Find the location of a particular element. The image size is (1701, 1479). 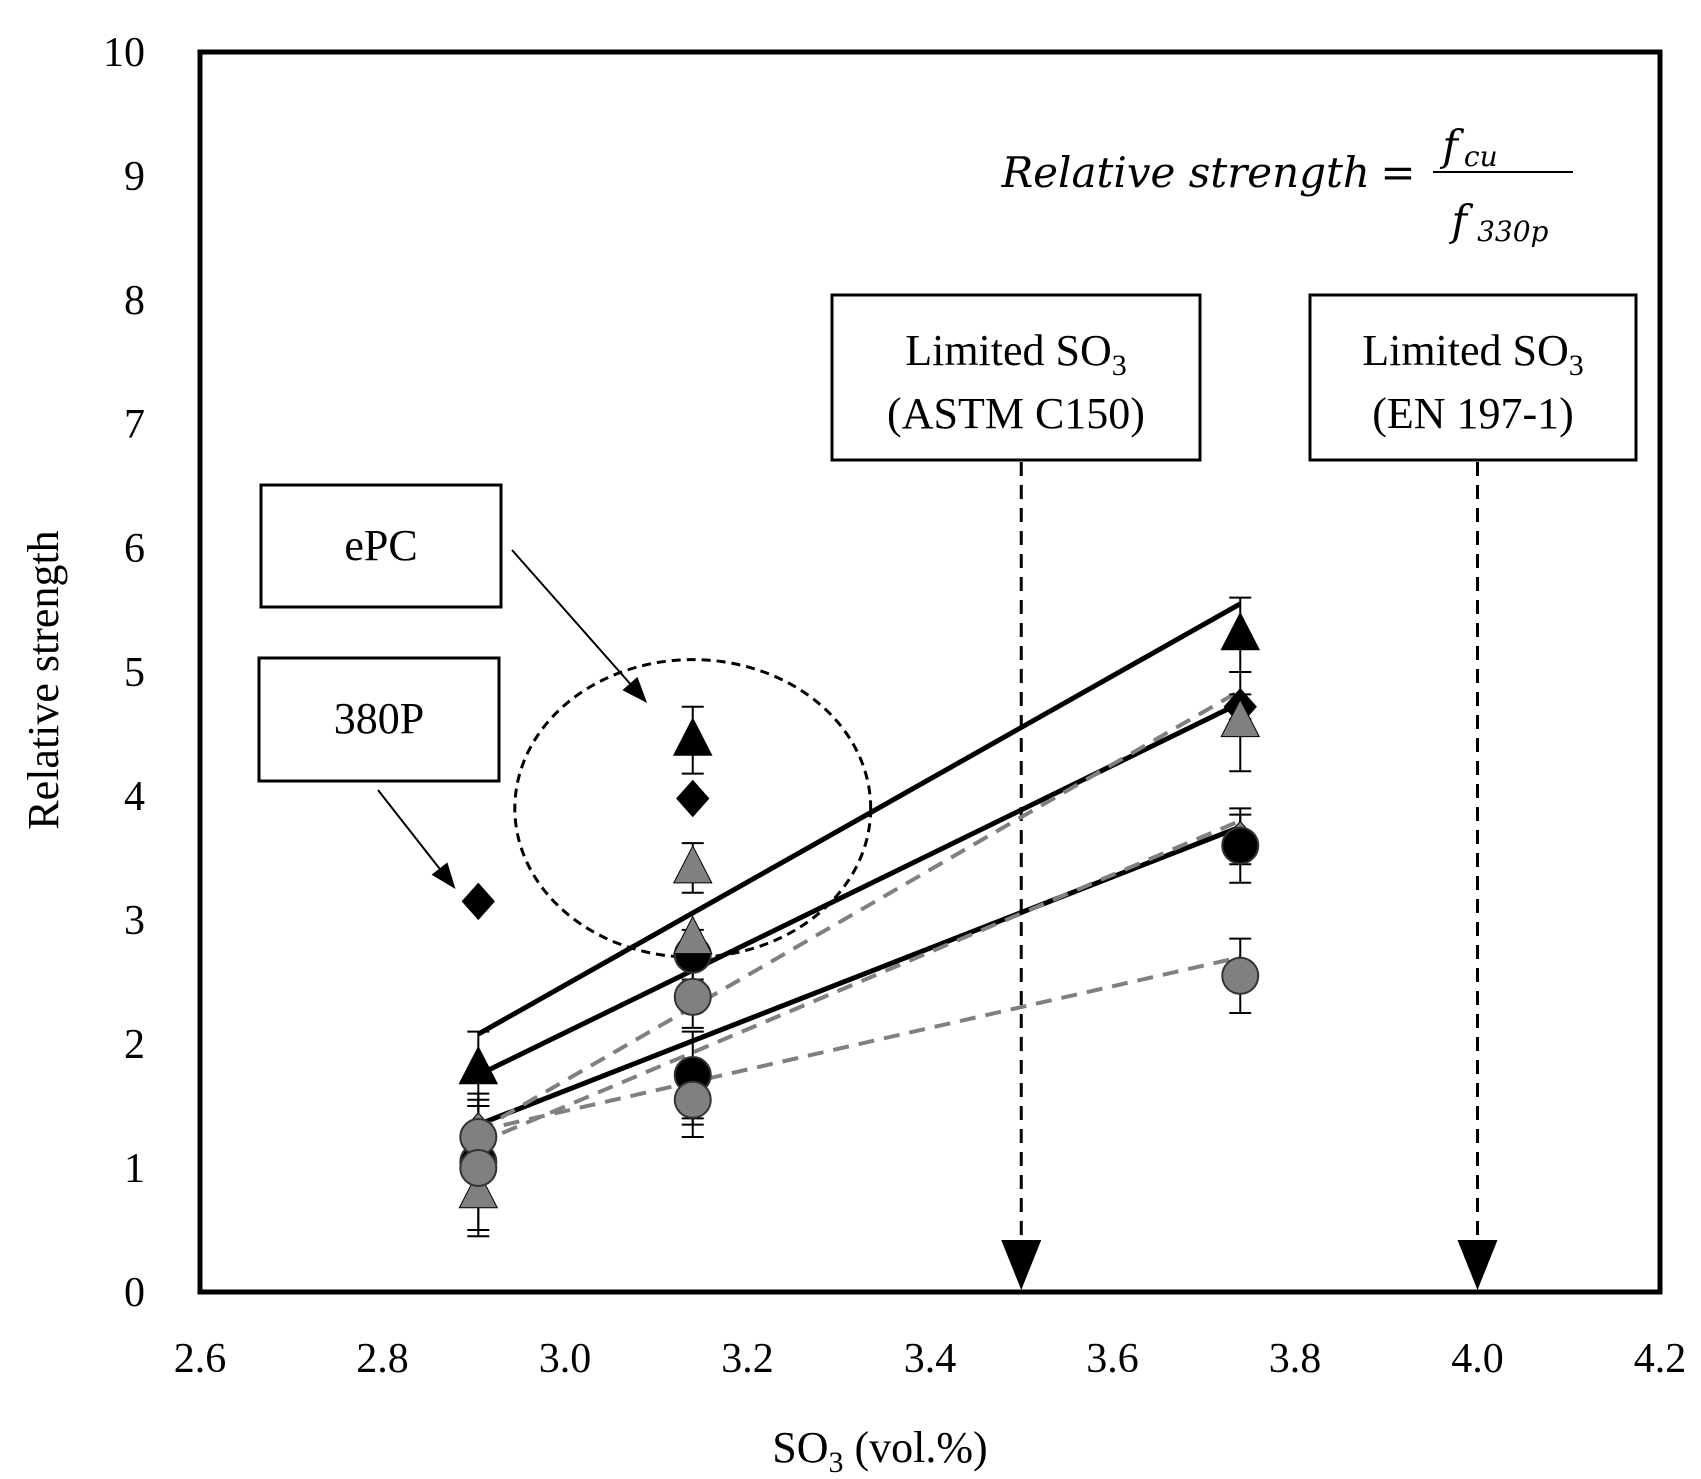

x-tick-label: 3.4 is located at coordinates (930, 1359).